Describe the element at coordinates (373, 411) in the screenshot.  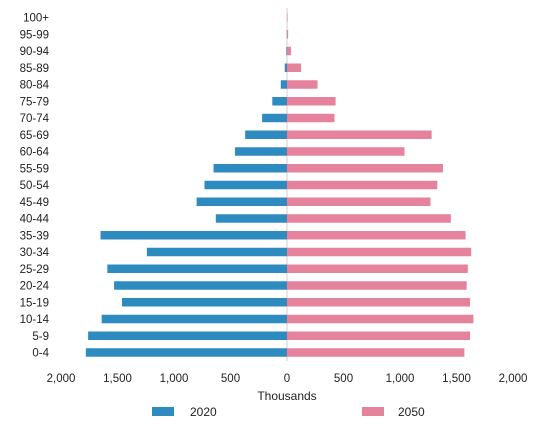
I see `legend-swatch-2050` at that location.